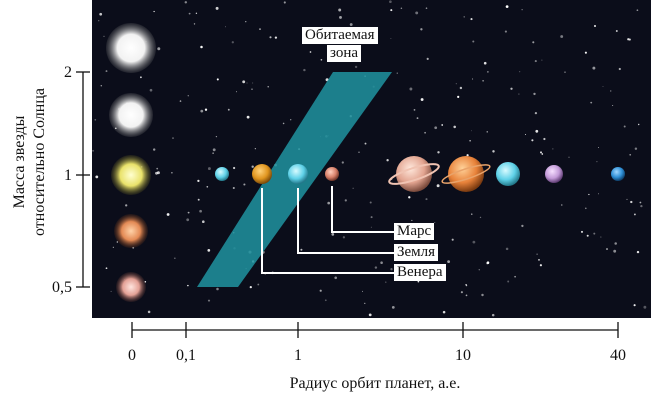 This screenshot has height=397, width=651. Describe the element at coordinates (68, 72) in the screenshot. I see `y-tick-2: 2` at that location.